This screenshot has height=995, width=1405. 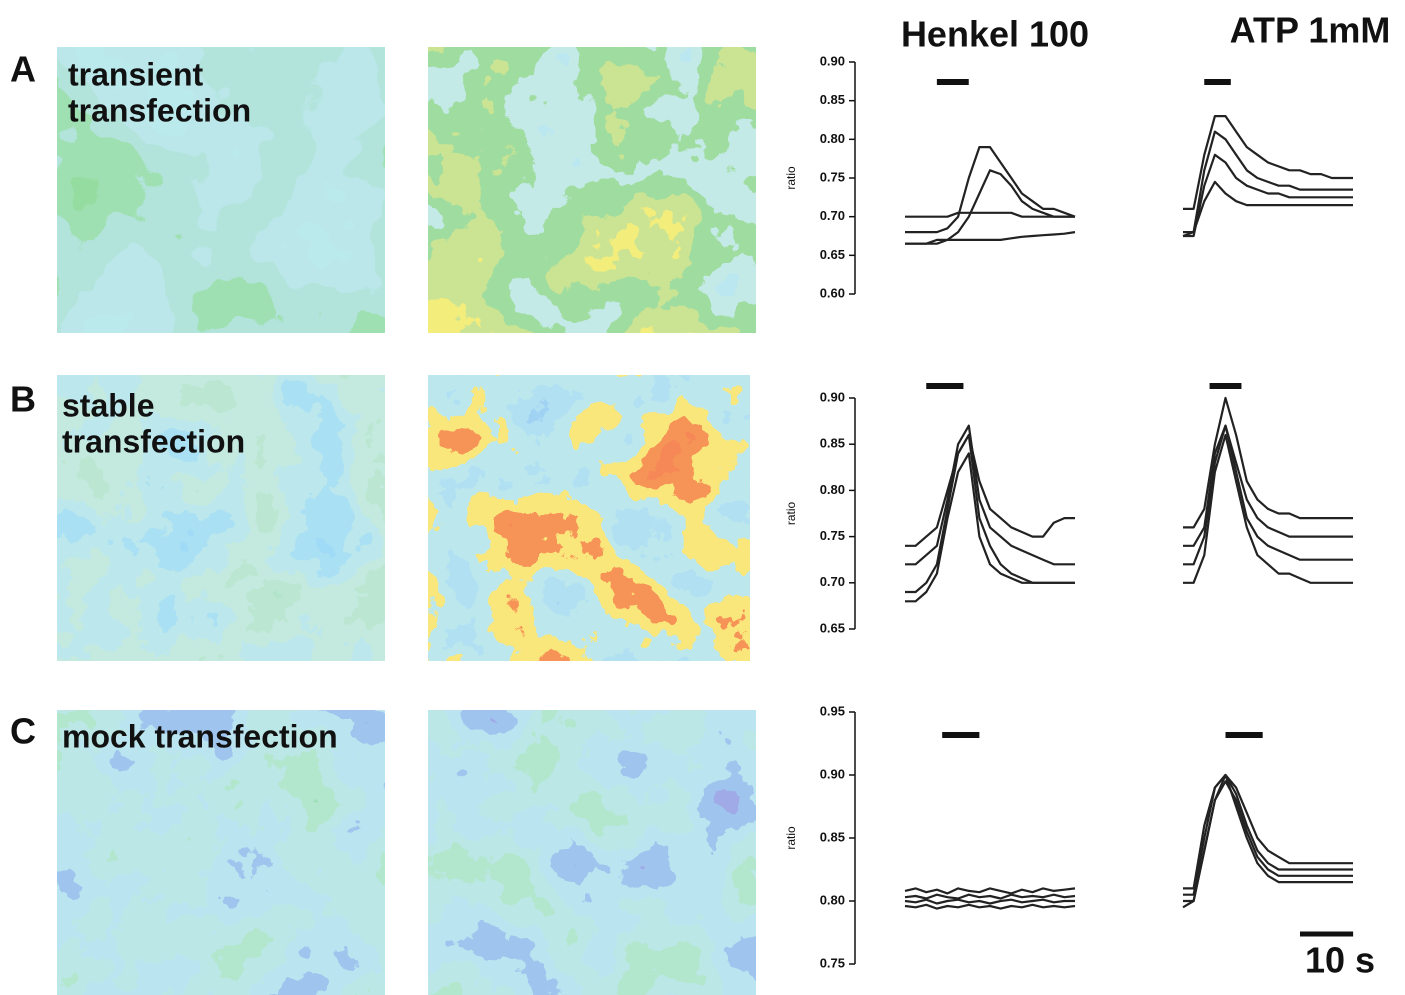 What do you see at coordinates (23, 399) in the screenshot?
I see `panel-letter: B` at bounding box center [23, 399].